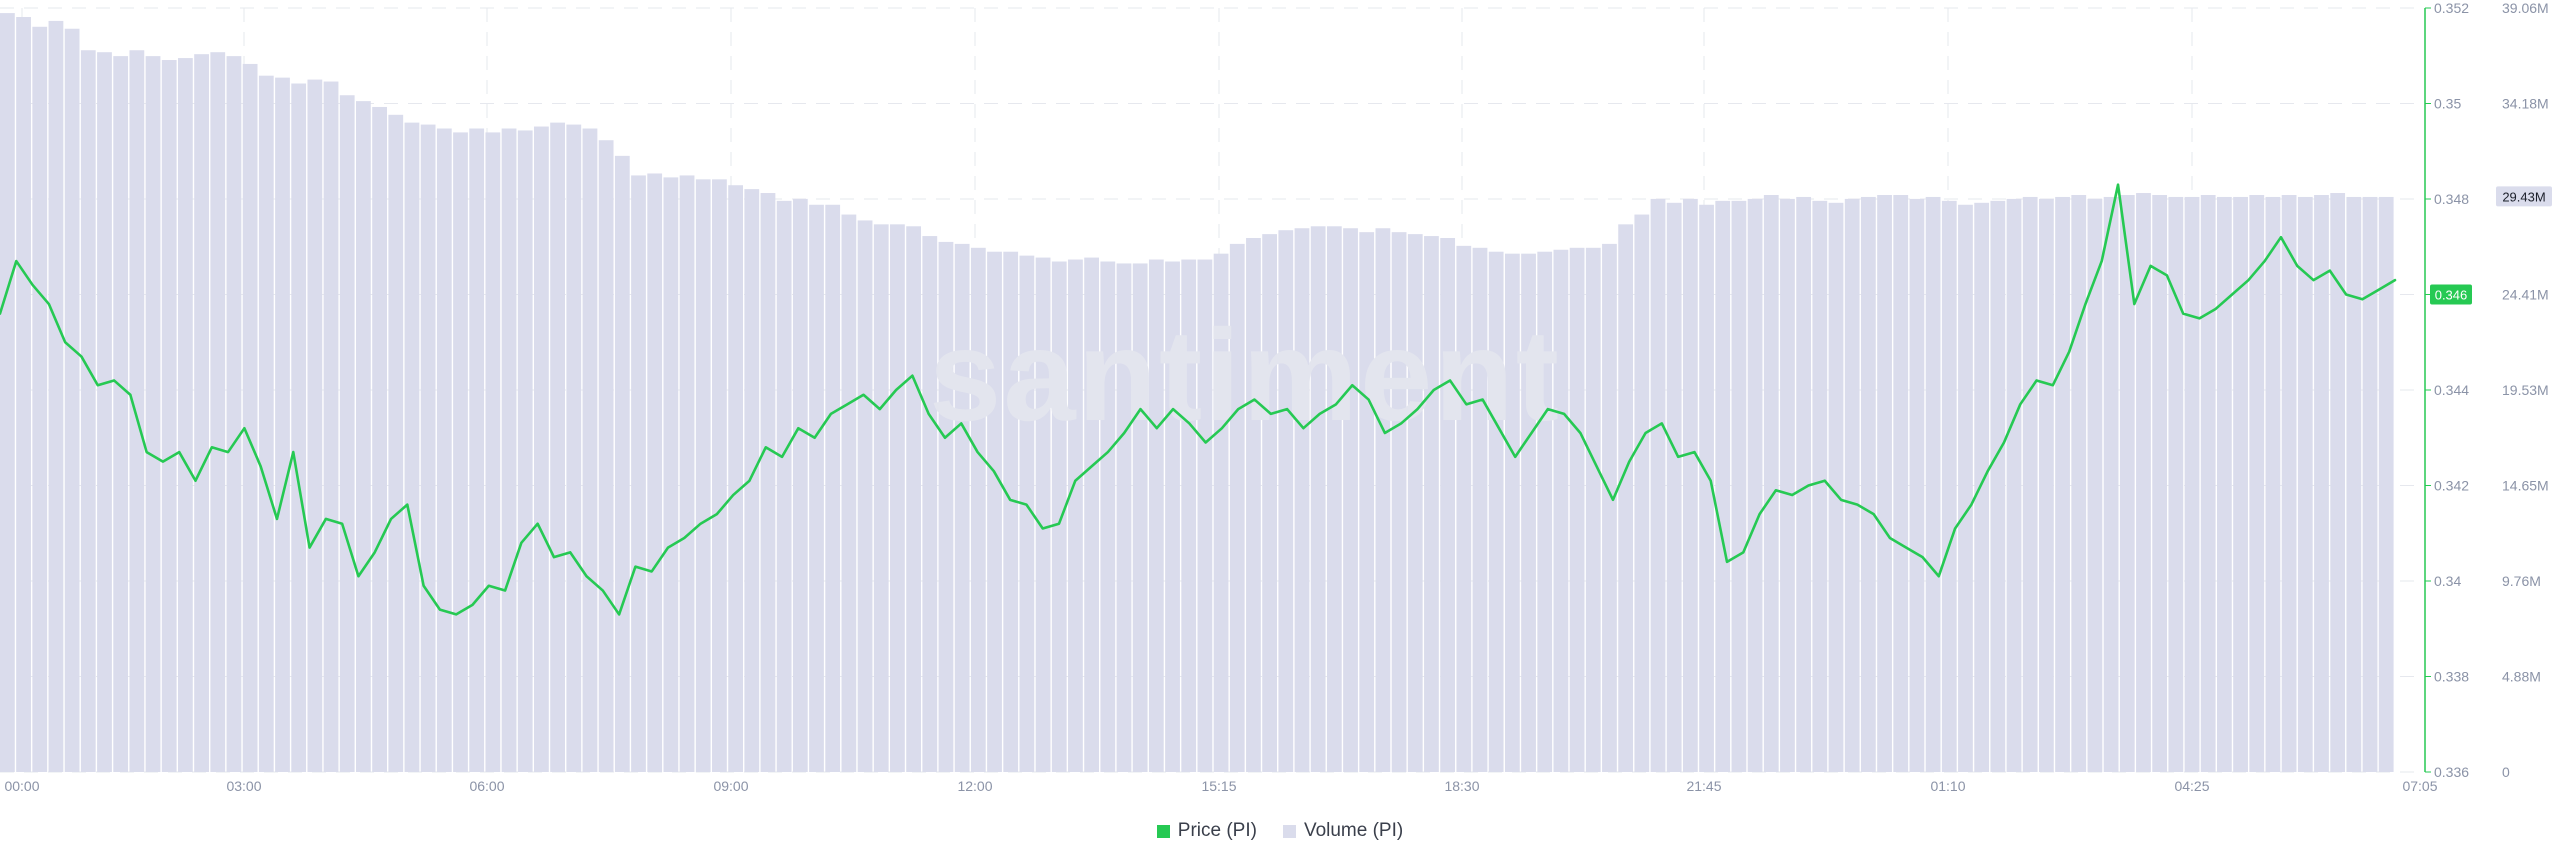  I want to click on price-tick-label: 0.34, so click(2447, 581).